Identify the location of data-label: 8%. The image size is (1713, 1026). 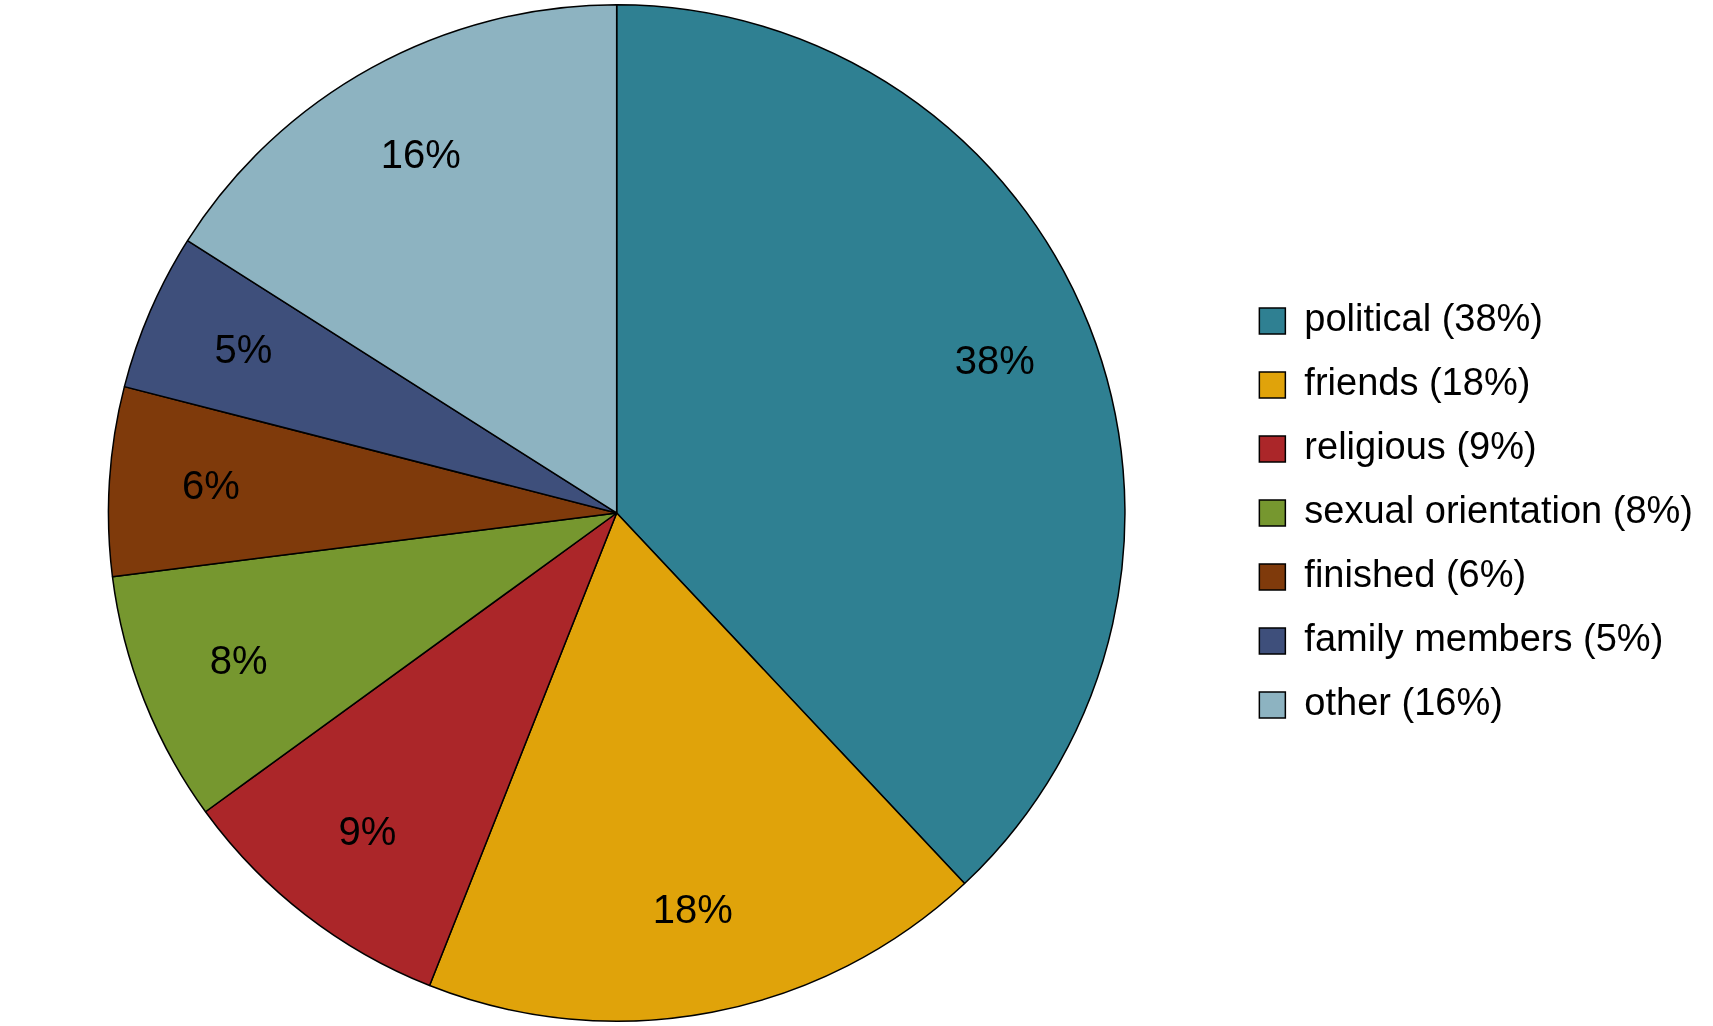
(238, 659).